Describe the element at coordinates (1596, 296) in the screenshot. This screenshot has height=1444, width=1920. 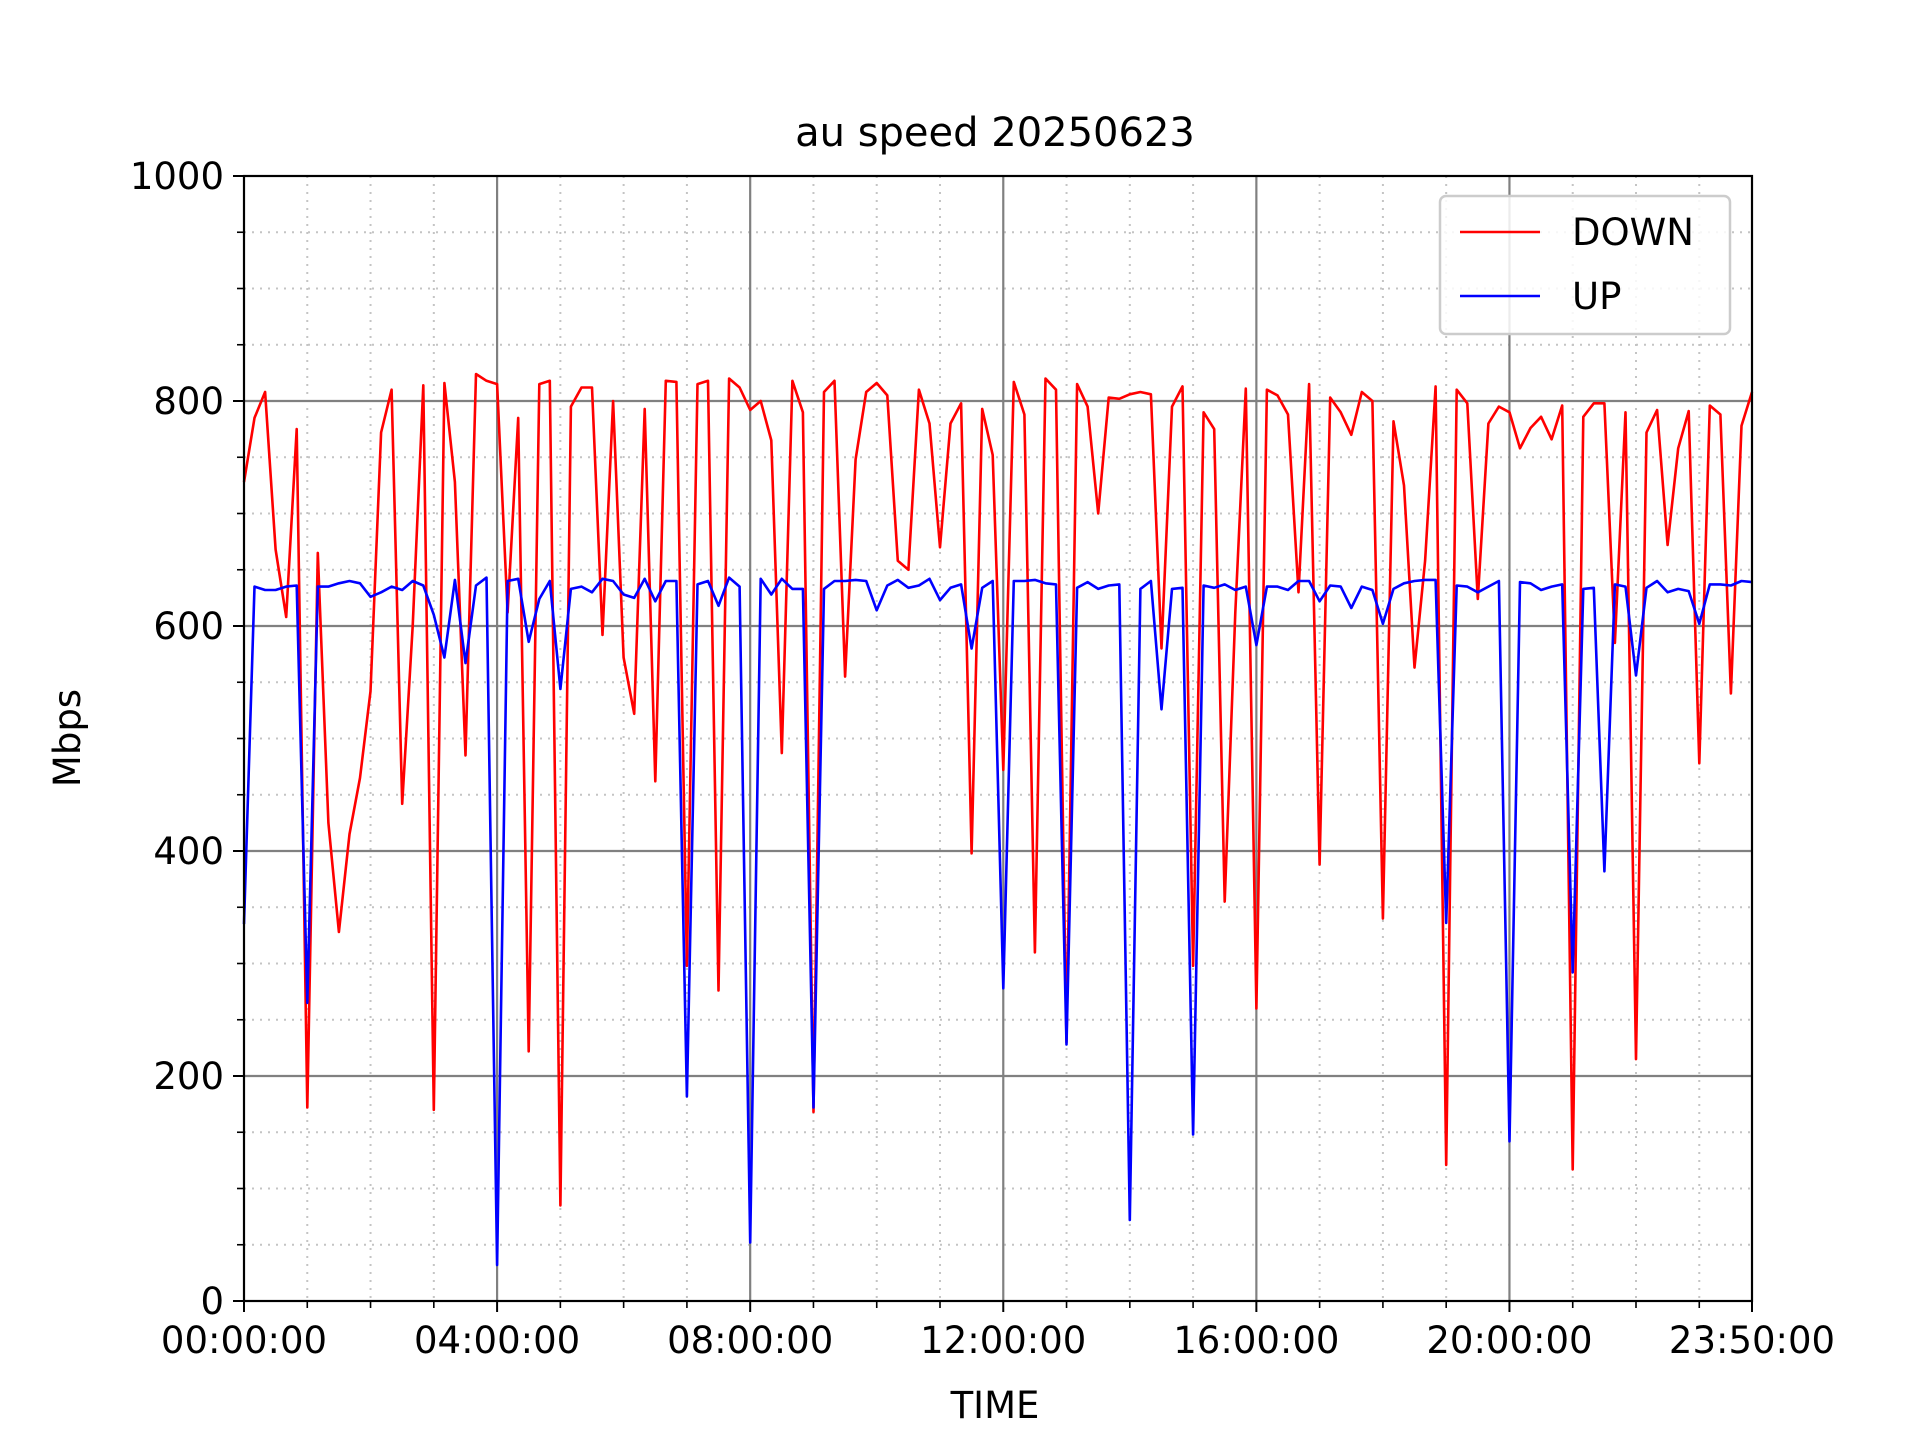
I see `legend-up-label: UP` at that location.